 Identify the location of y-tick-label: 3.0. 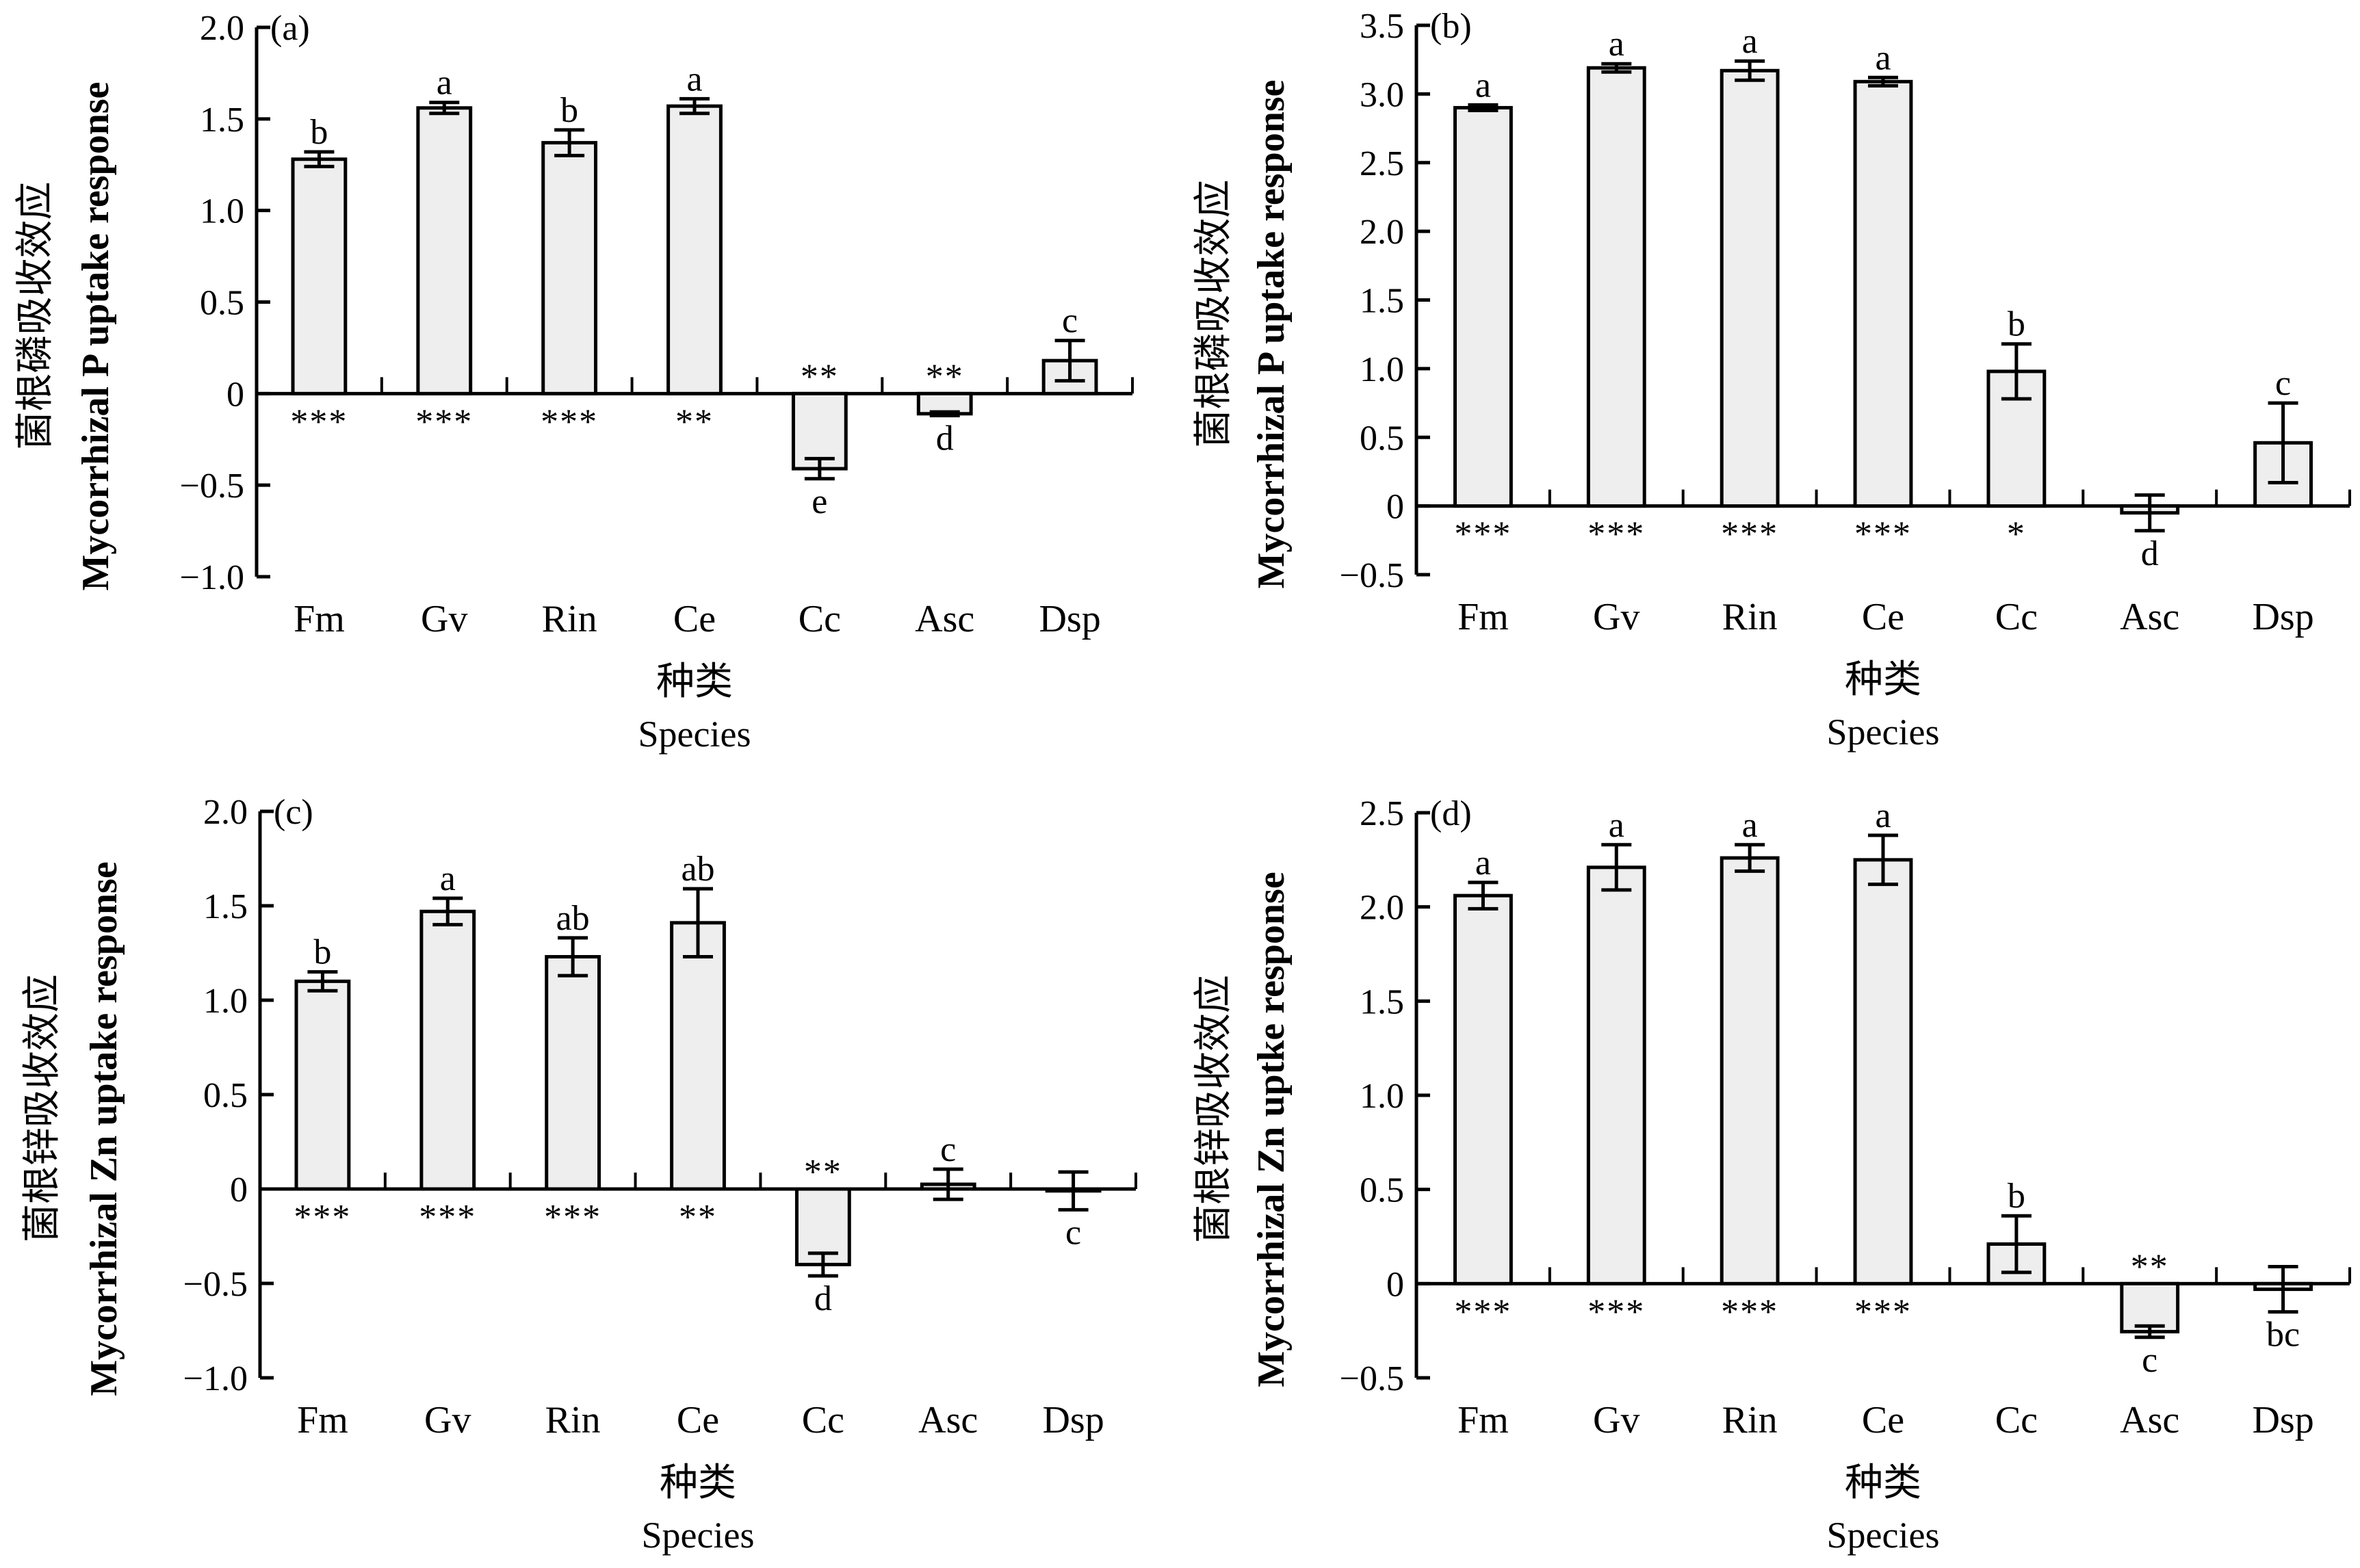
(1382, 95).